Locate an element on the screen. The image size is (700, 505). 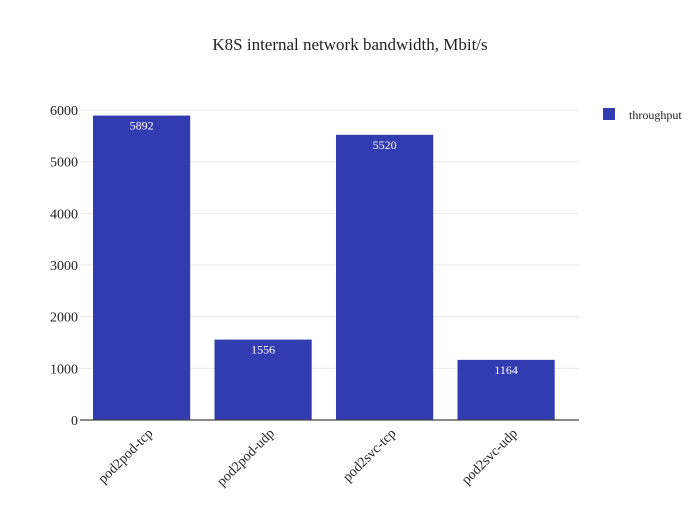
y-tick-label: 3000 is located at coordinates (64, 266).